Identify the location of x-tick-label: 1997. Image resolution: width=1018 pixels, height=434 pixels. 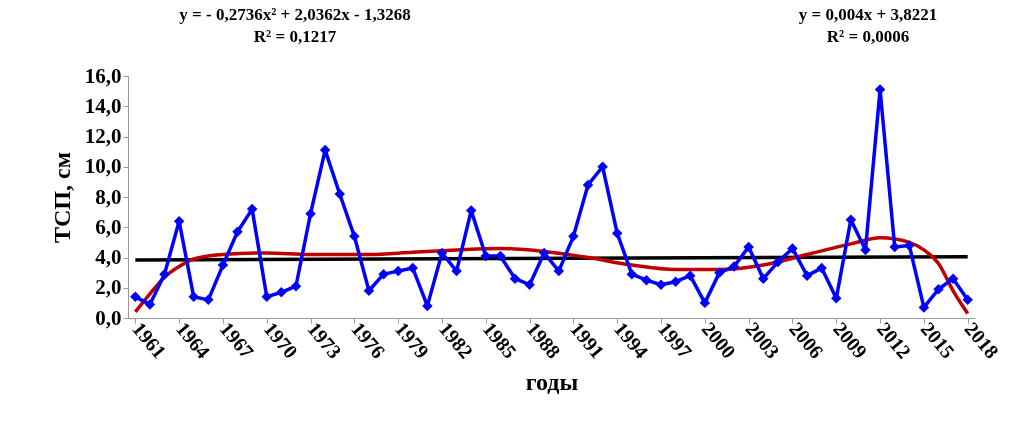
(675, 340).